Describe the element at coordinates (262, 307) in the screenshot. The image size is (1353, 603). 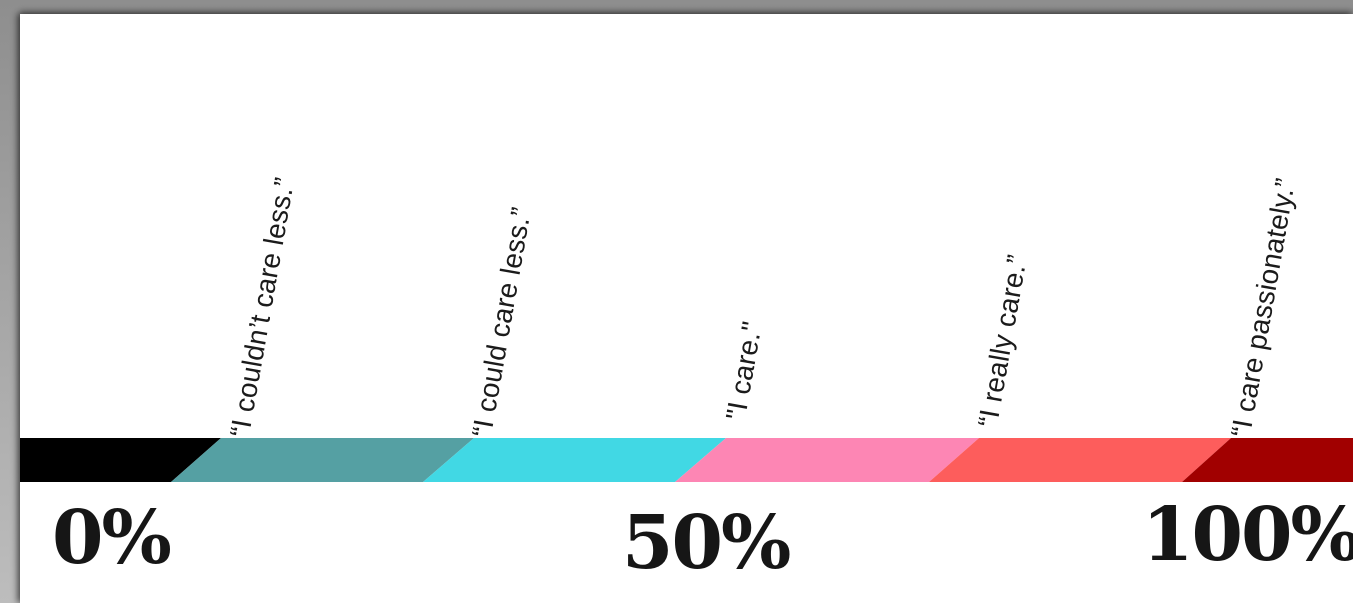
I see `quote-couldnt-care-less: “I couldn’t care less.”` at that location.